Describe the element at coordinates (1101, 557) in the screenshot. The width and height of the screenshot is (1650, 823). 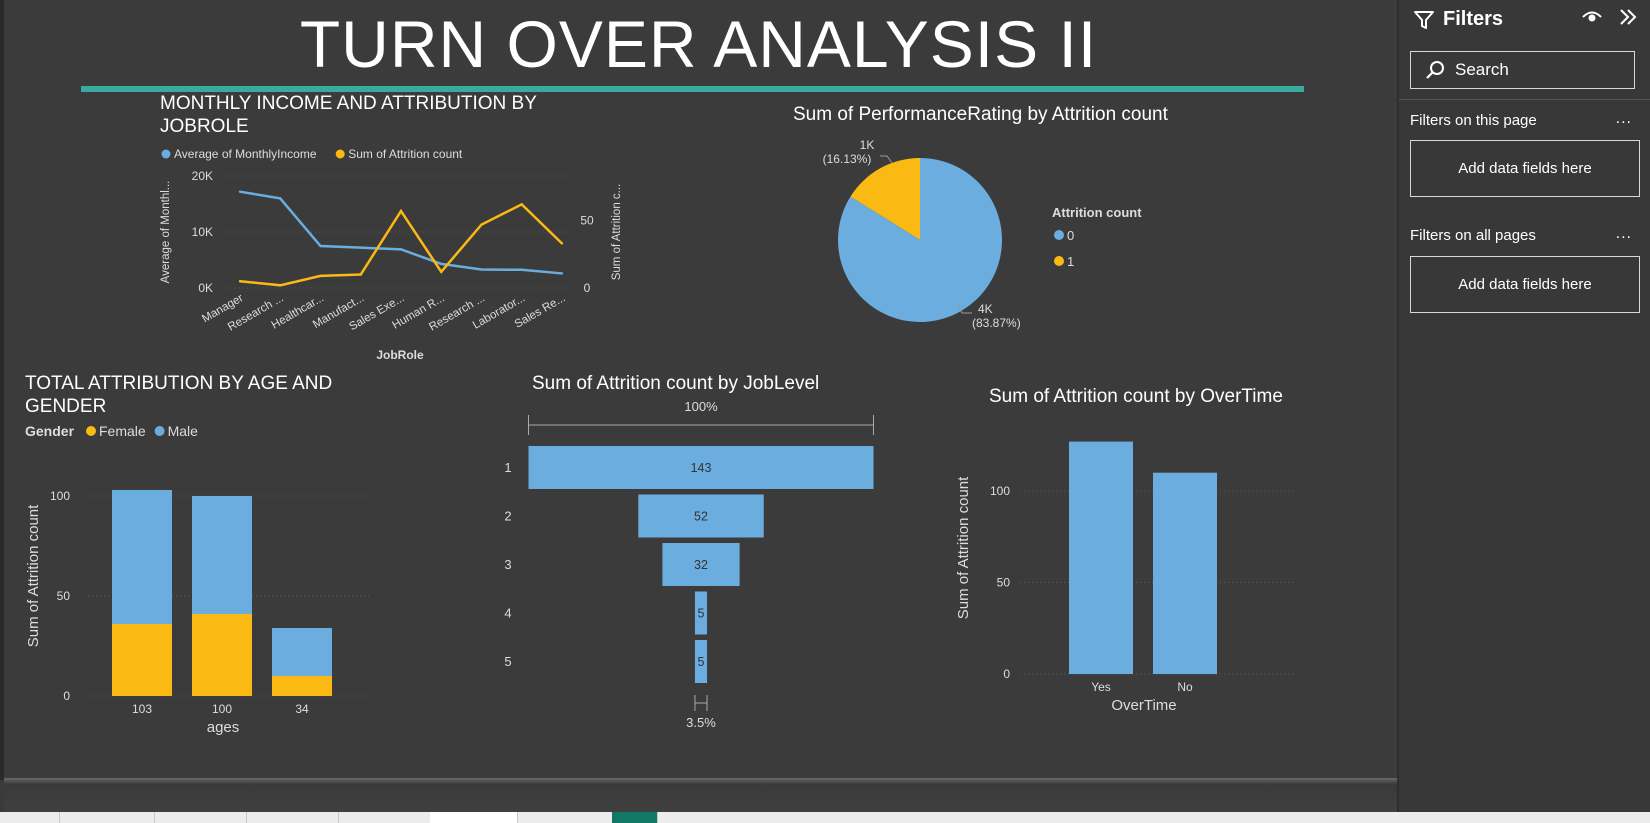
I see `bar-overtime` at that location.